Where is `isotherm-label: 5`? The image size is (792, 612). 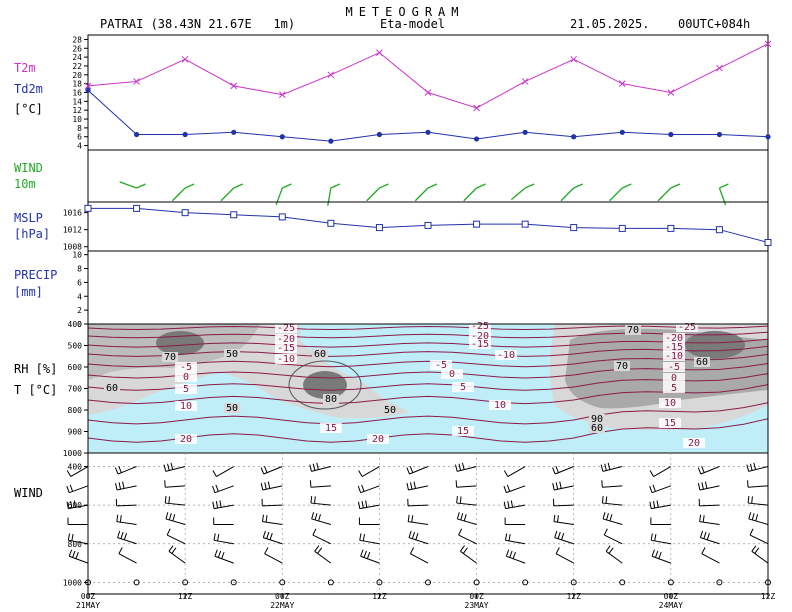
isotherm-label: 5 is located at coordinates (463, 387).